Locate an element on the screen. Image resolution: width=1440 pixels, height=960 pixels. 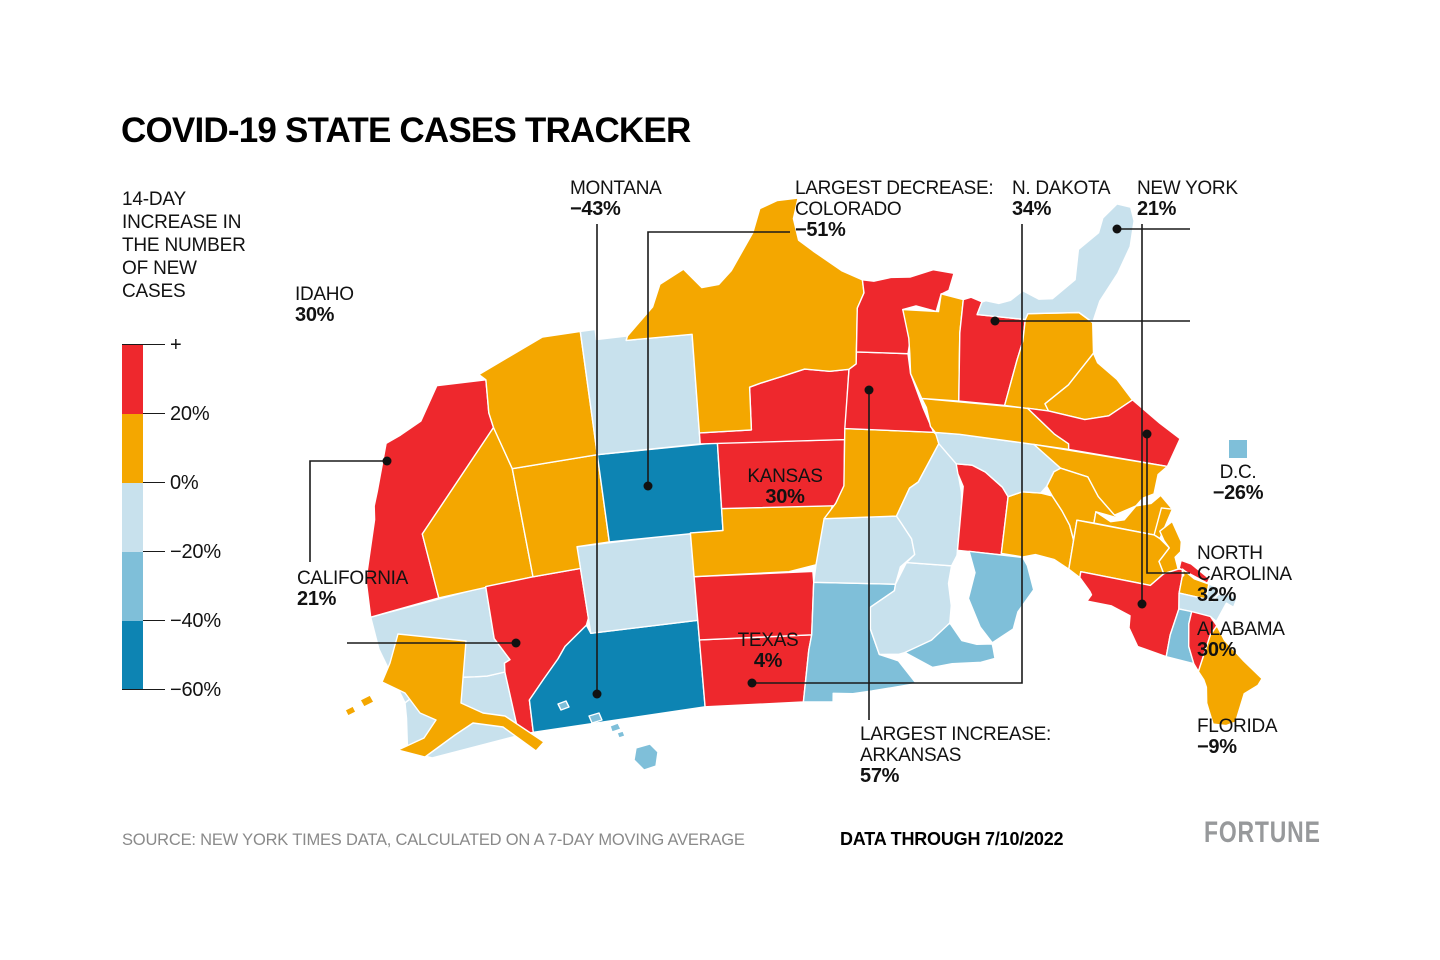
leader-line-california is located at coordinates (348, 511).